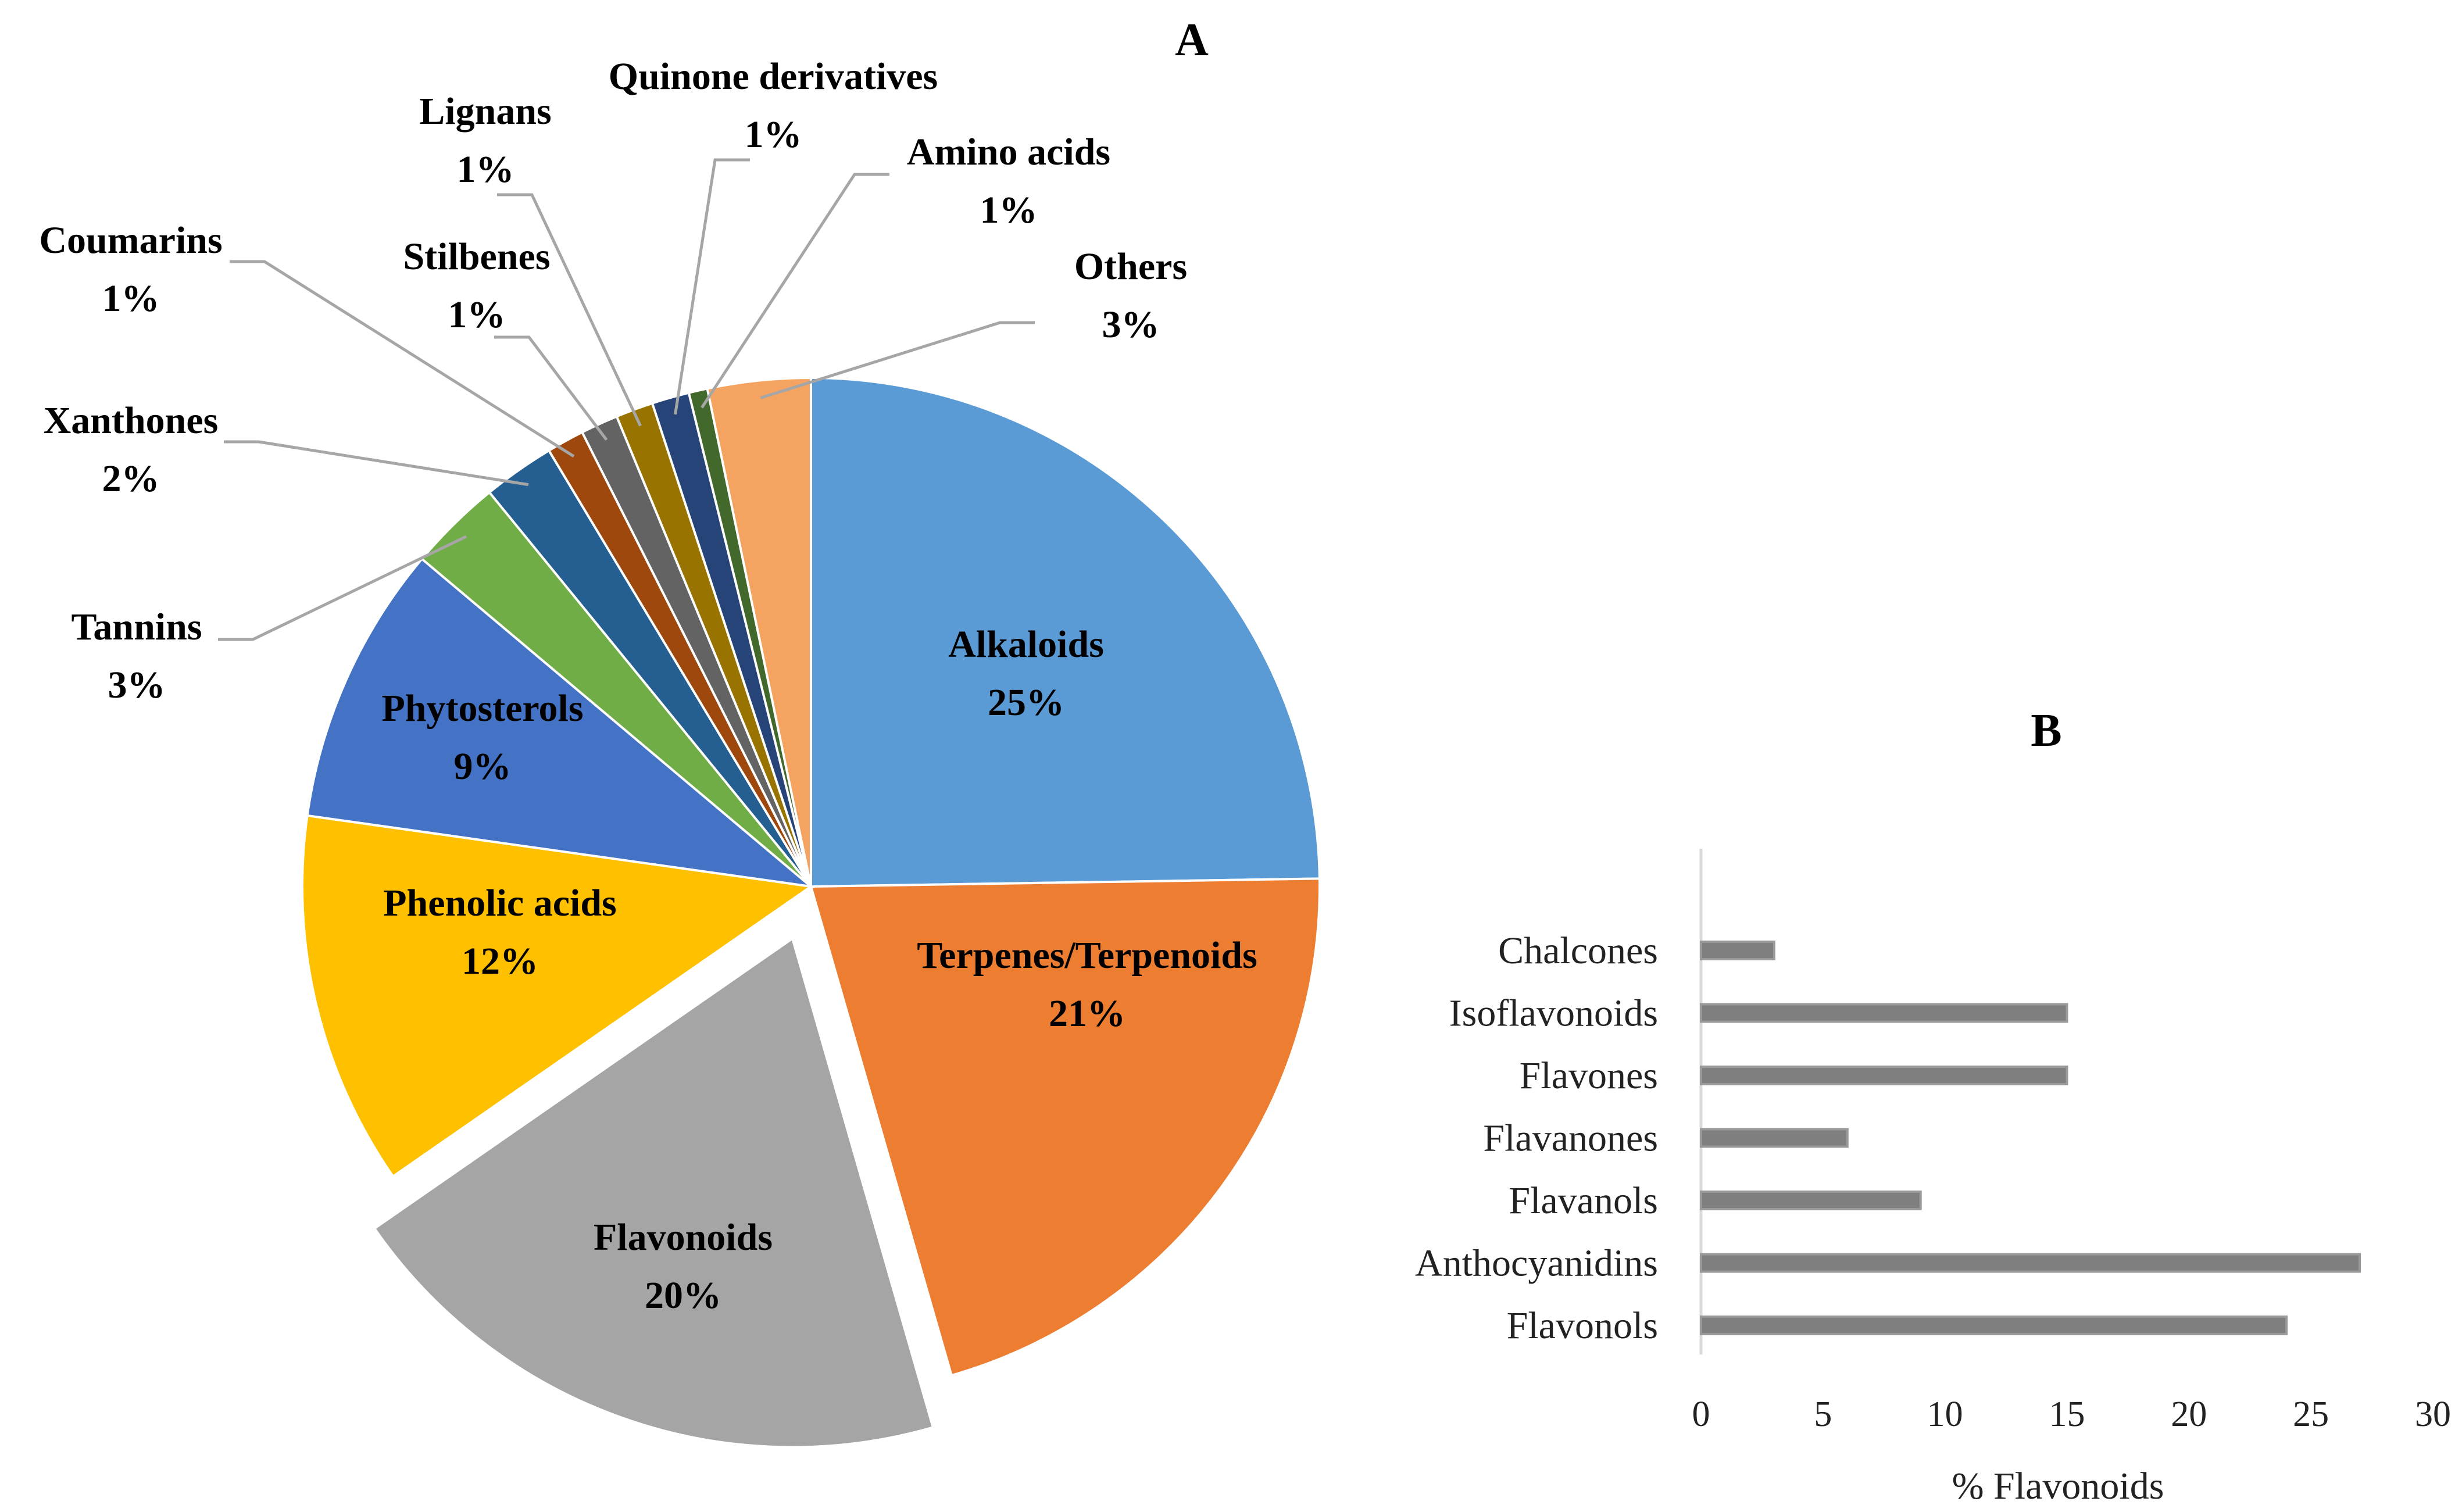  What do you see at coordinates (683, 1238) in the screenshot?
I see `pie-label-flavonoids: Flavonoids` at bounding box center [683, 1238].